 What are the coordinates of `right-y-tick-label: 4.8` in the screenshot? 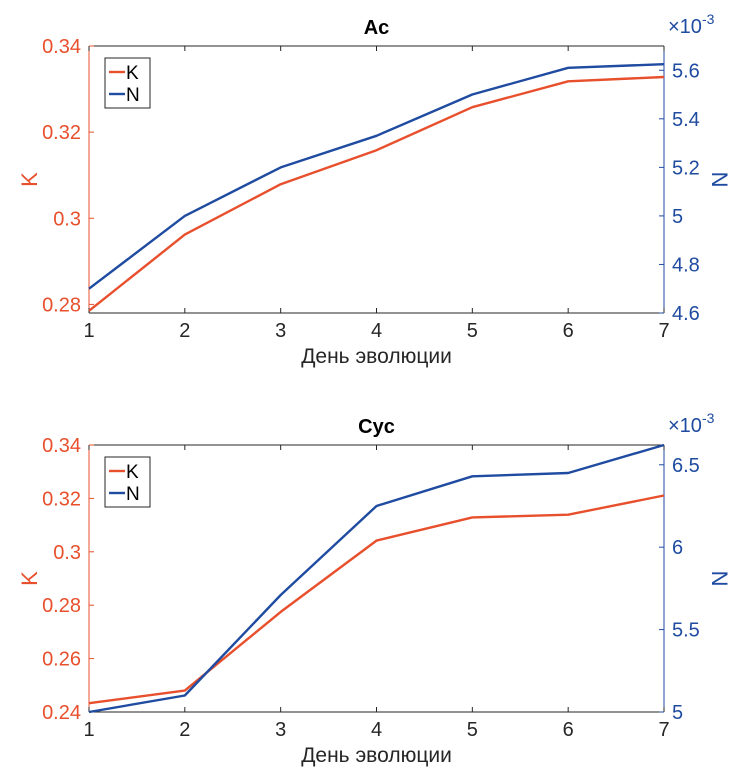 It's located at (686, 265).